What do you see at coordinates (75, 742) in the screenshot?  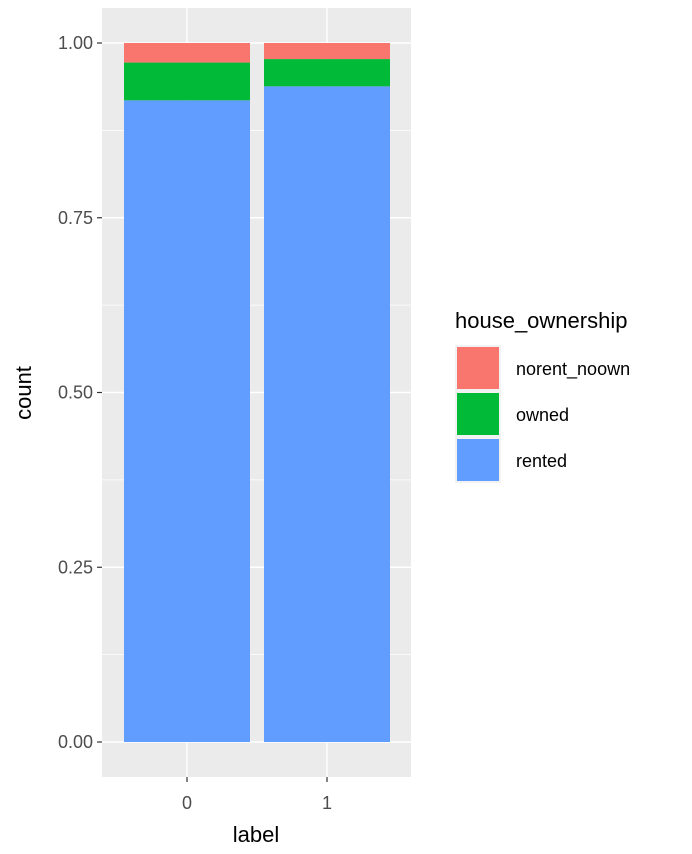 I see `y-tick-label: 0.00` at bounding box center [75, 742].